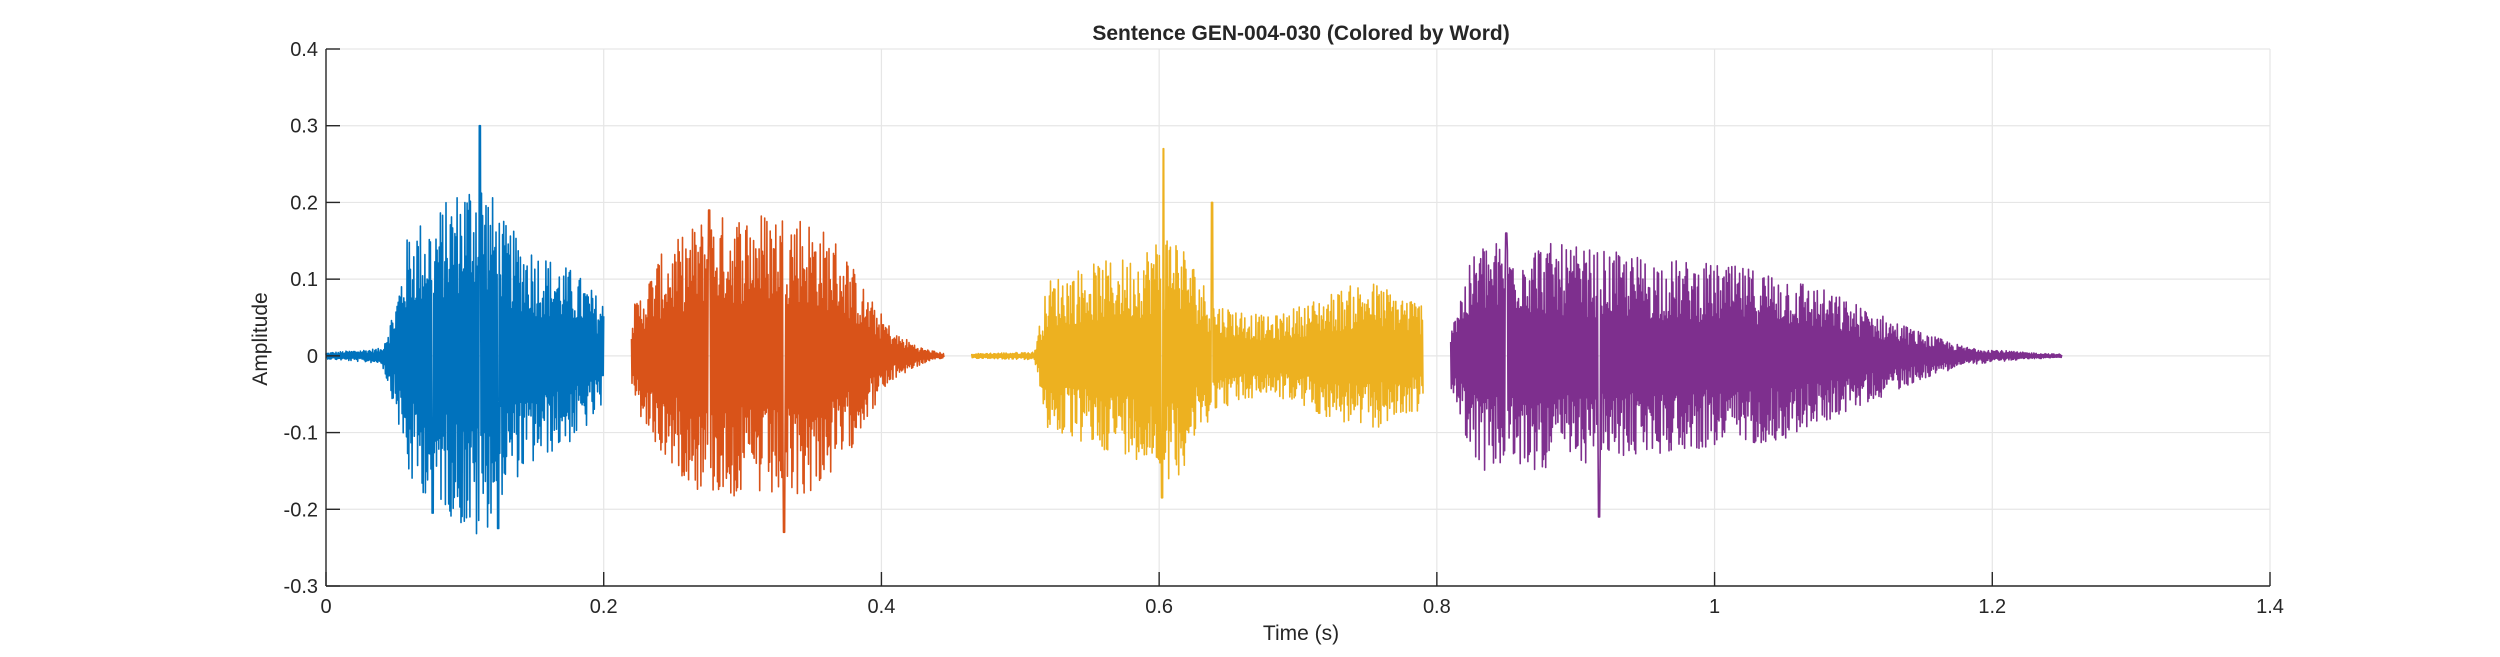 The height and width of the screenshot is (657, 2500). What do you see at coordinates (604, 607) in the screenshot?
I see `x-tick-label: 0.2` at bounding box center [604, 607].